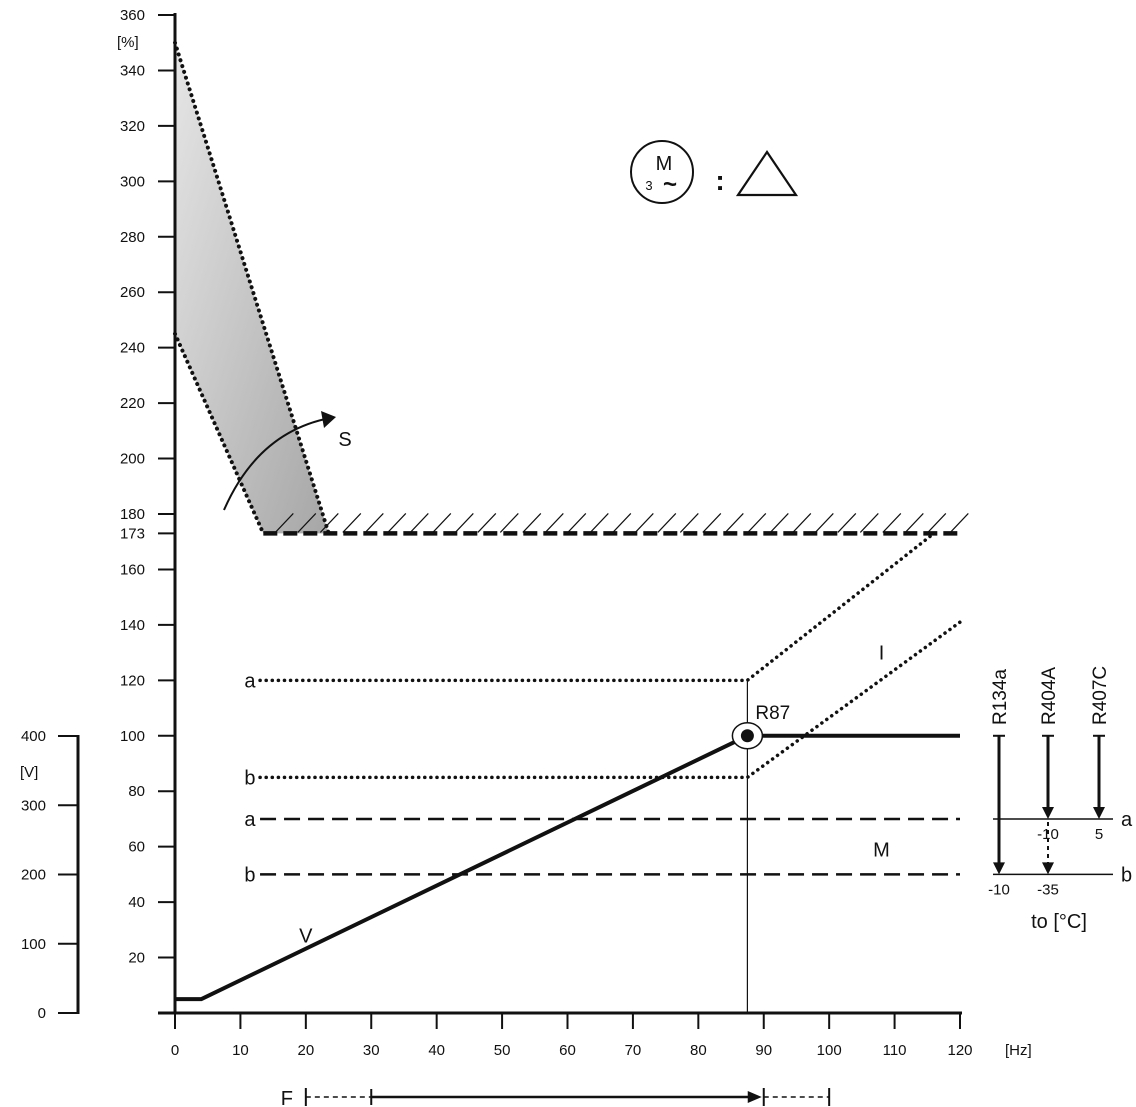 The height and width of the screenshot is (1107, 1136). Describe the element at coordinates (132, 70) in the screenshot. I see `y-tick-label-340: 340` at that location.